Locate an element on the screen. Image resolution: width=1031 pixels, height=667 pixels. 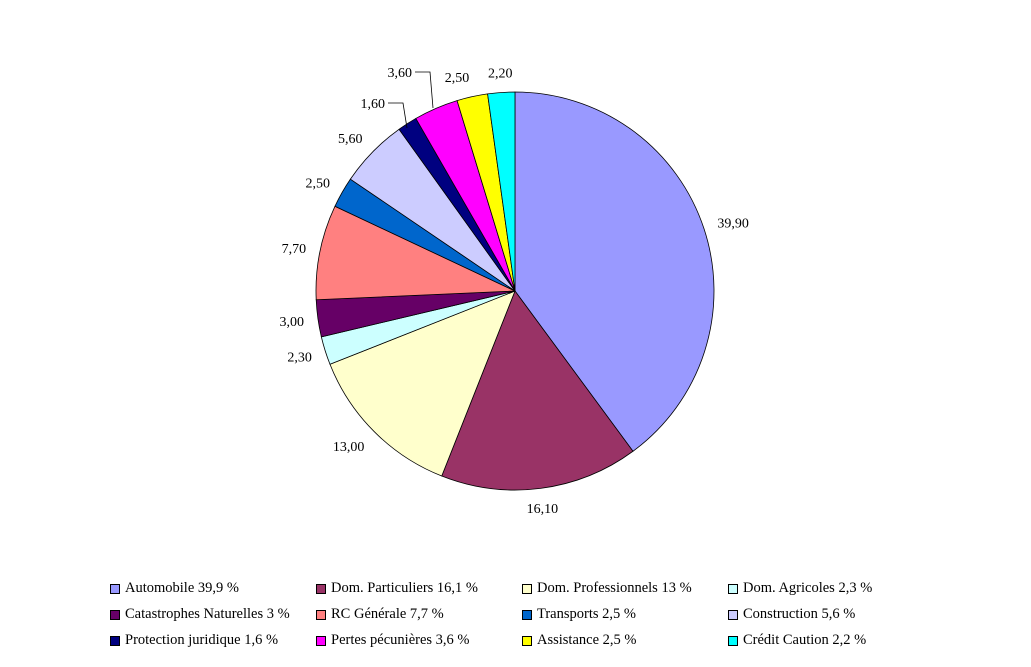
legend-item: Dom. Particuliers 16,1 % is located at coordinates (397, 588).